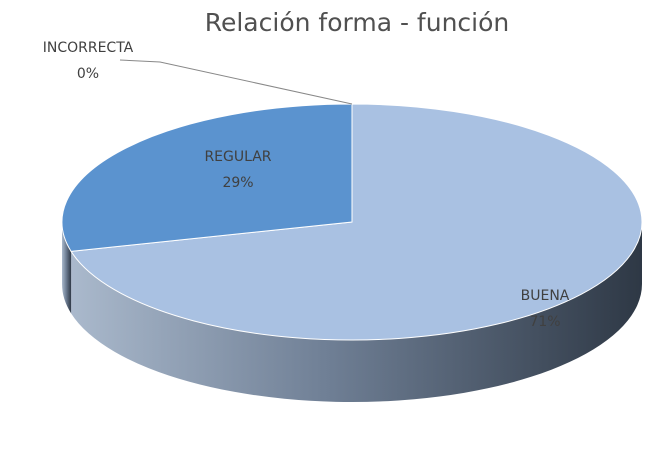 Image resolution: width=659 pixels, height=454 pixels. Describe the element at coordinates (357, 22) in the screenshot. I see `chart-title: Relación forma - función` at that location.